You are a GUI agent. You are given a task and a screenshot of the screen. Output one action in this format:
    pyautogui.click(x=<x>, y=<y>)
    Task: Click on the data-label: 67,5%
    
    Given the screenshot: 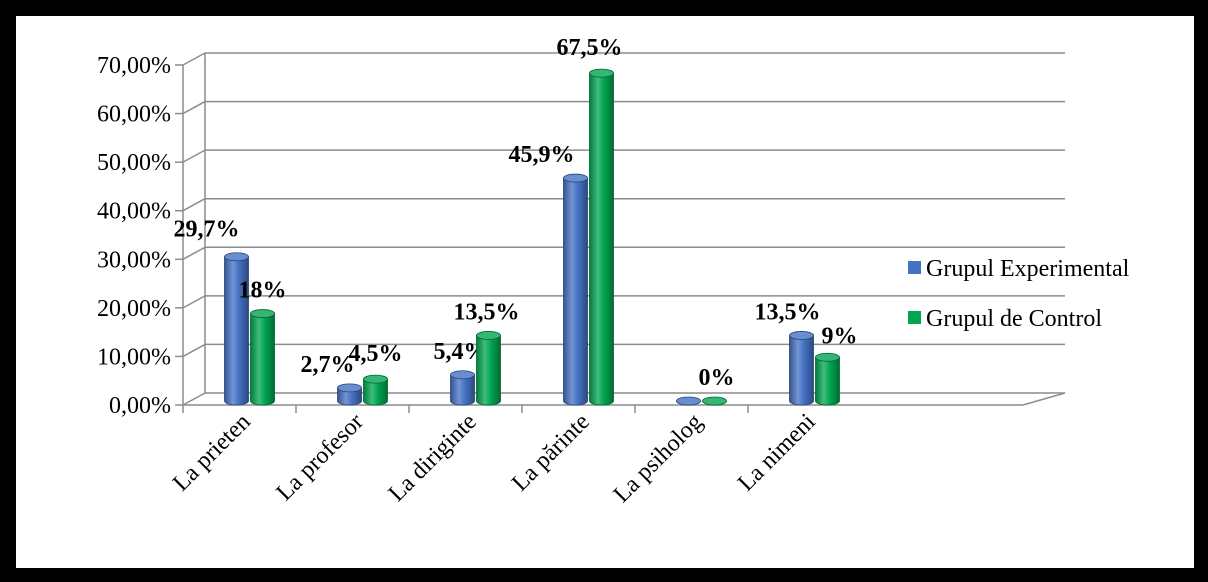 What is the action you would take?
    pyautogui.click(x=590, y=48)
    